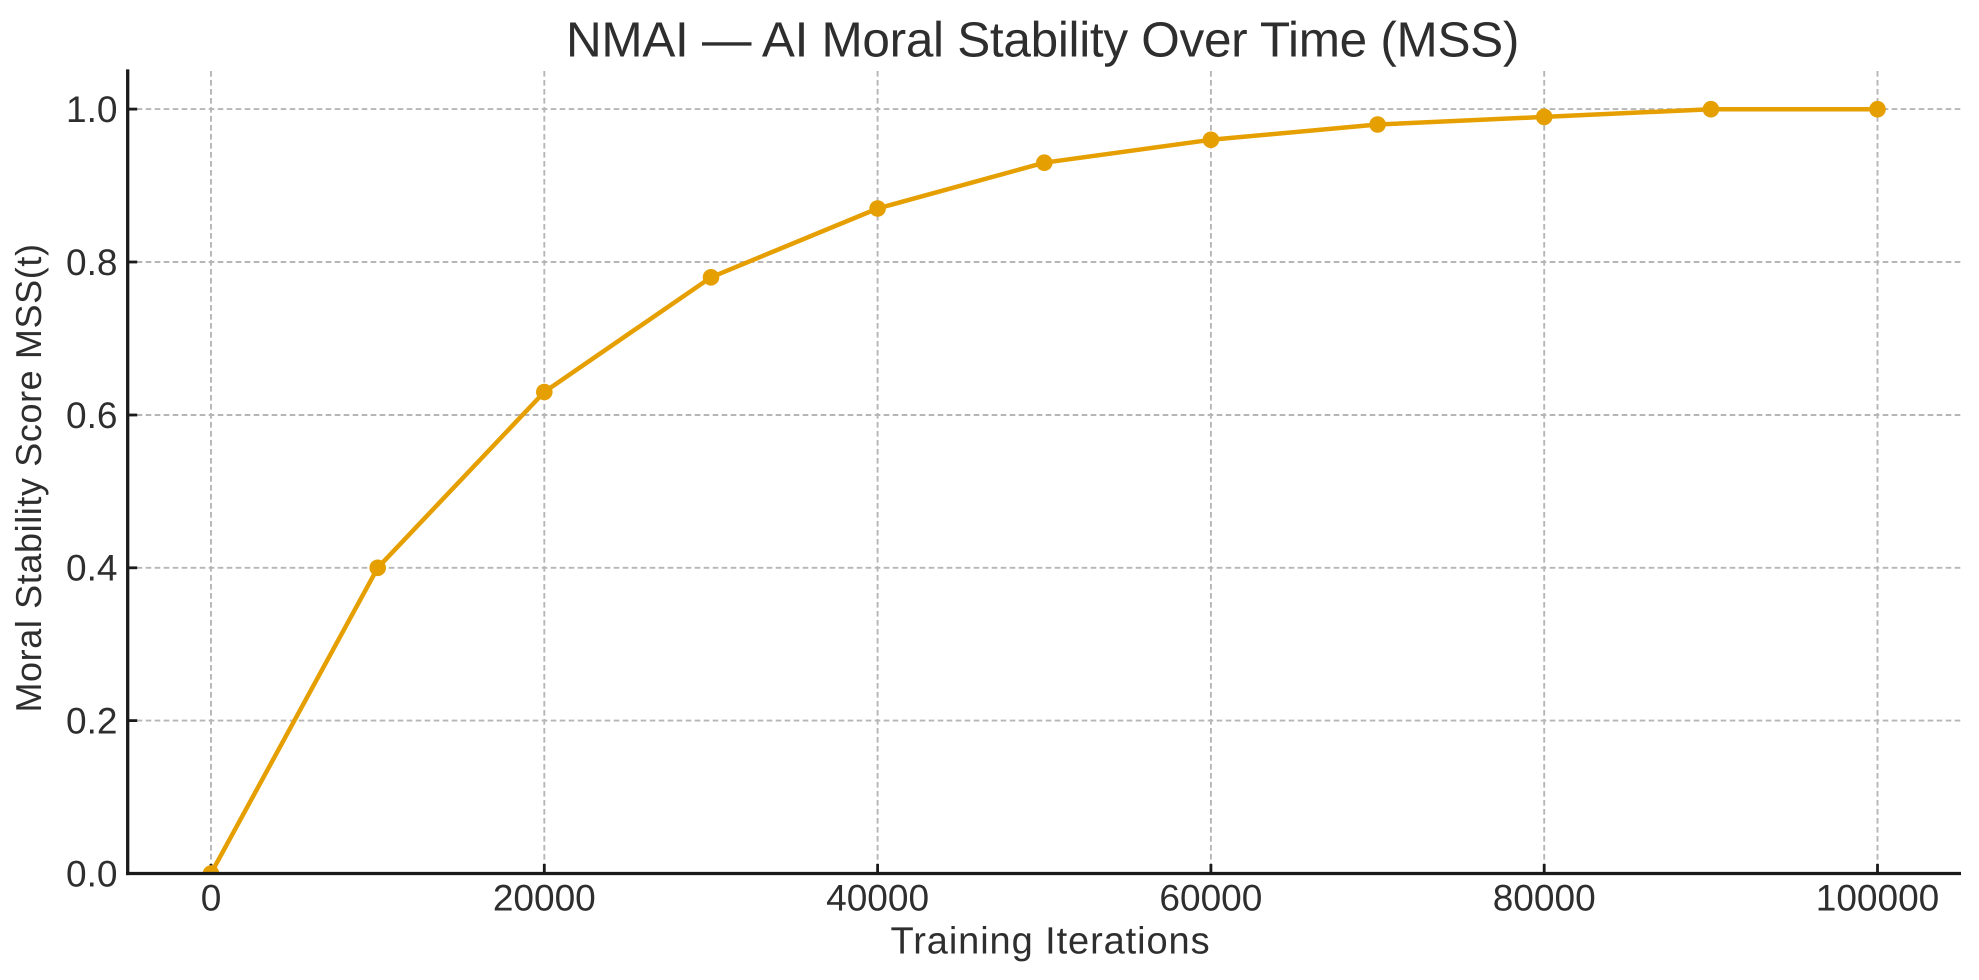  Describe the element at coordinates (91, 109) in the screenshot. I see `svg-text: 1.0` at that location.